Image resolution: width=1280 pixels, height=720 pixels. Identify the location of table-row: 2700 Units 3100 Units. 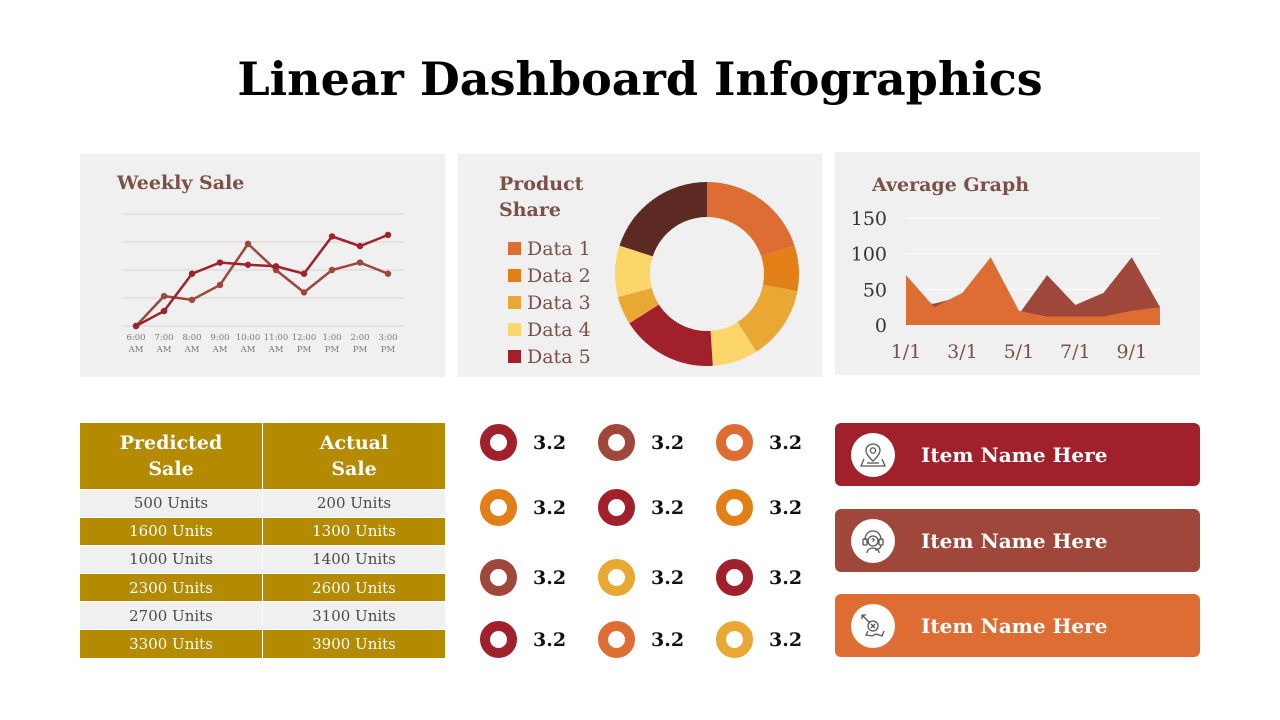
(262, 615).